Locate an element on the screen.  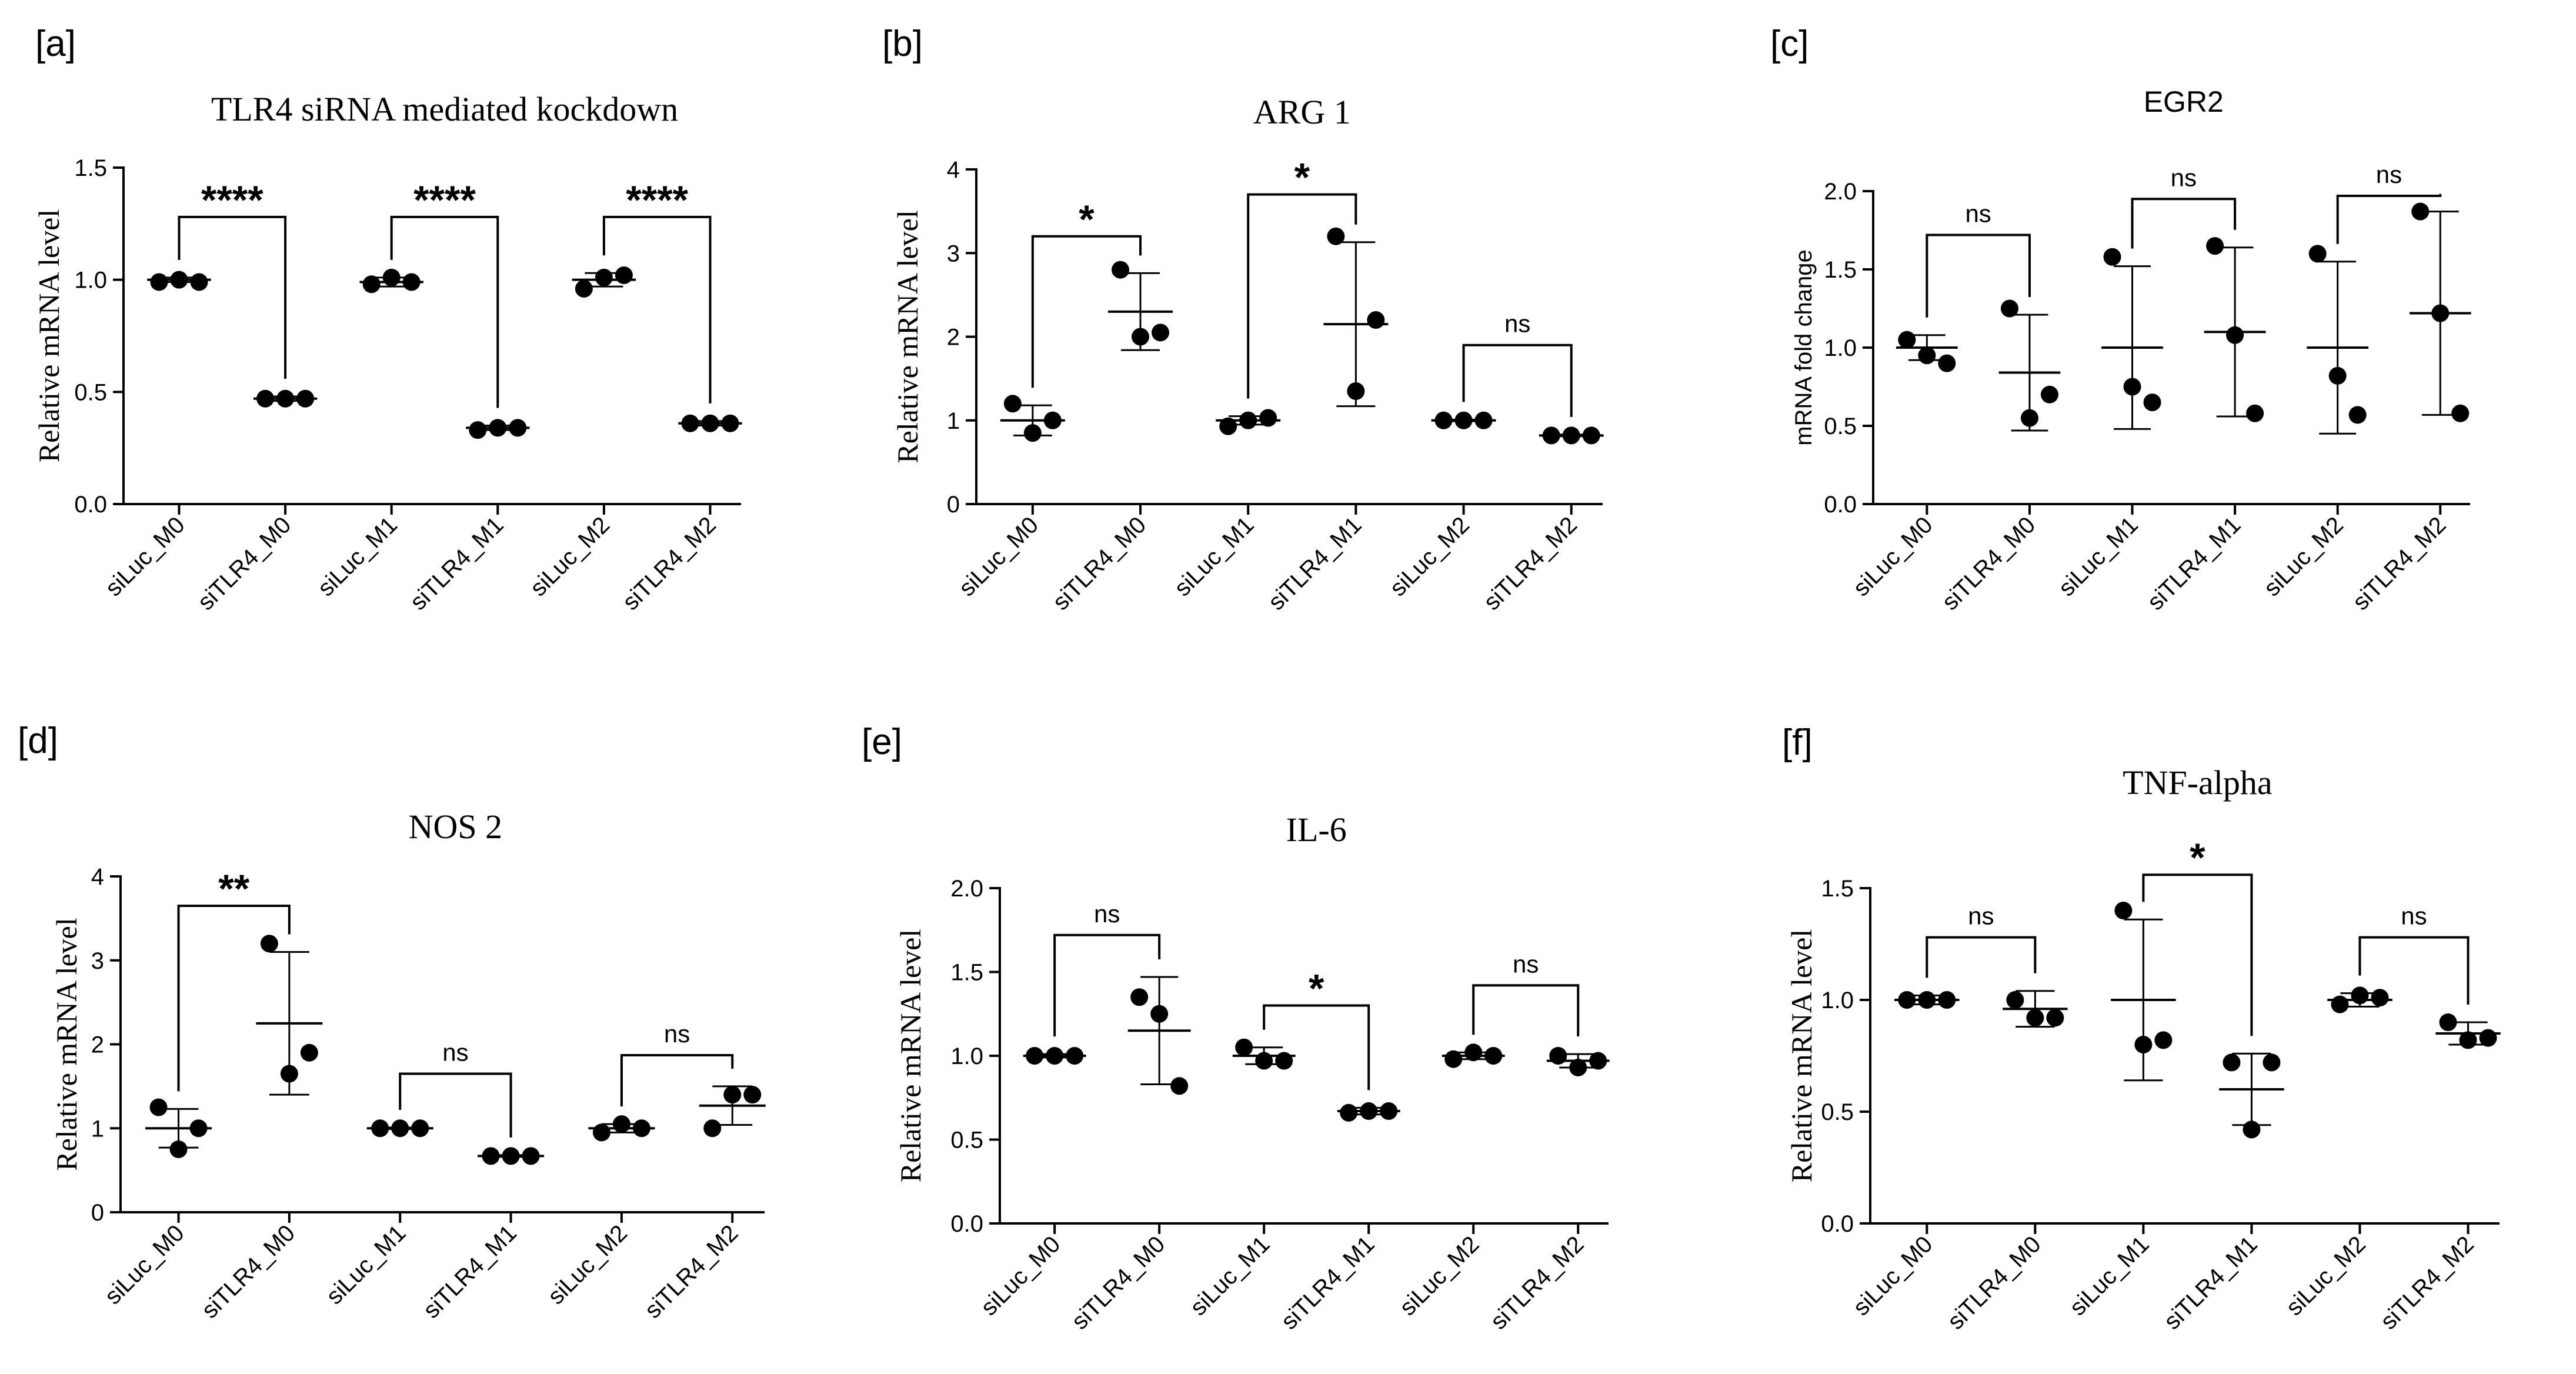
panel-label: [b] is located at coordinates (902, 44).